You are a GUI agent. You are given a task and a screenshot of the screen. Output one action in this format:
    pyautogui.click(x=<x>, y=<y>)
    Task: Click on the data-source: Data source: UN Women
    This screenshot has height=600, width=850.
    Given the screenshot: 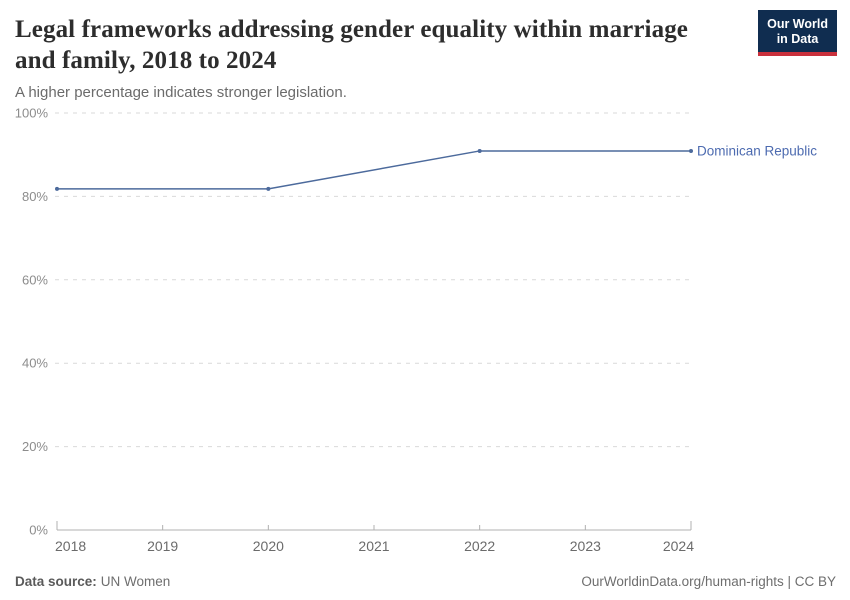 What is the action you would take?
    pyautogui.click(x=92, y=581)
    